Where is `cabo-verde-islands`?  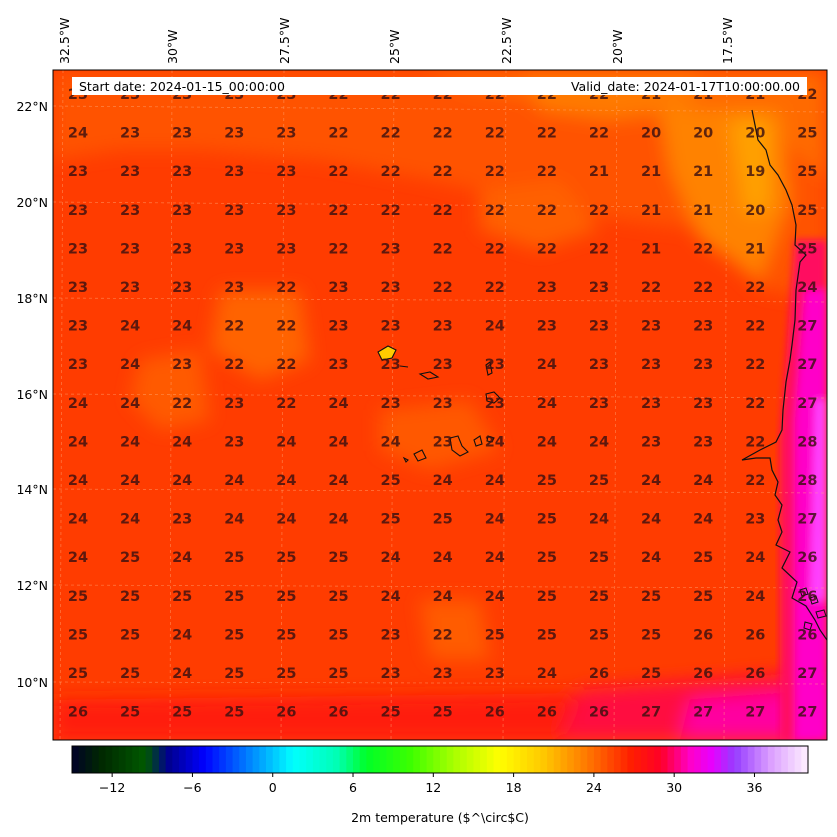
cabo-verde-islands is located at coordinates (439, 404).